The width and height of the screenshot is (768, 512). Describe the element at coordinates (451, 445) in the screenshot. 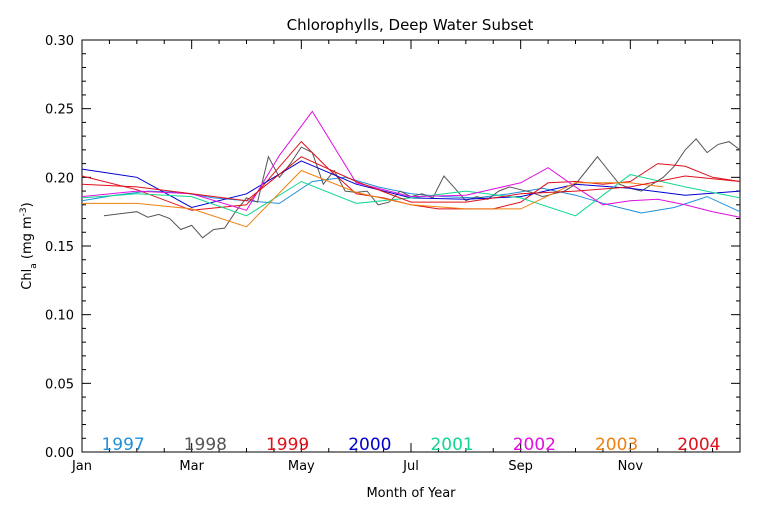

I see `legend-entry-2001: 2001` at that location.